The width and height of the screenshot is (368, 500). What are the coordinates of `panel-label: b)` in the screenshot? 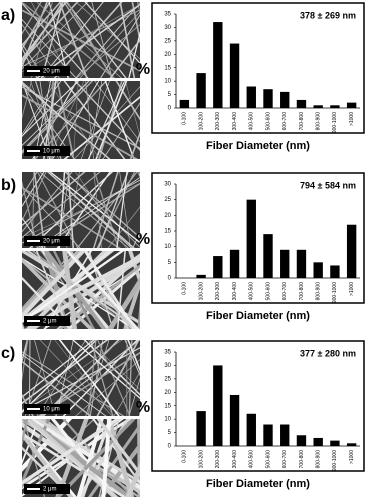 It's located at (8, 185).